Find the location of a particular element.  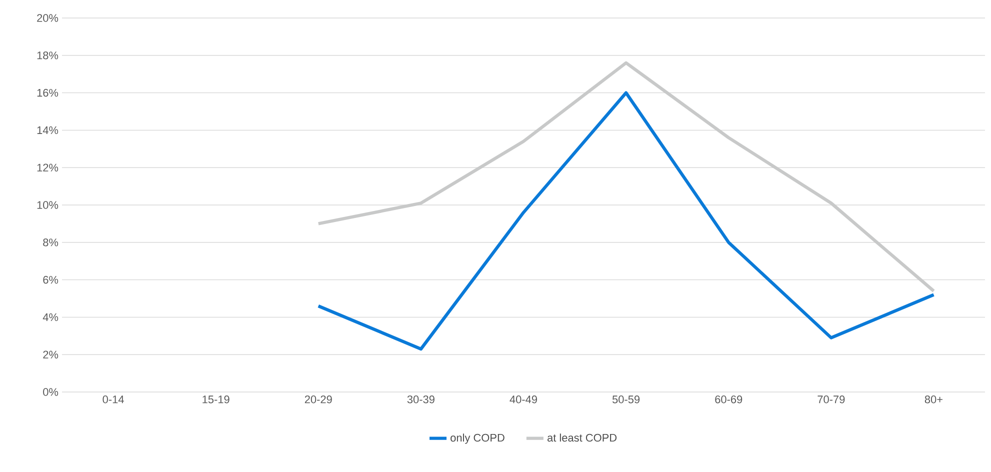

x-tick-label: 15-19 is located at coordinates (216, 400).